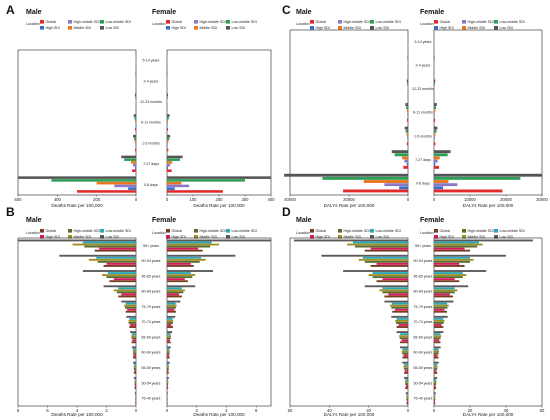  What do you see at coordinates (368, 410) in the screenshot?
I see `tick-label: 20` at bounding box center [368, 410].